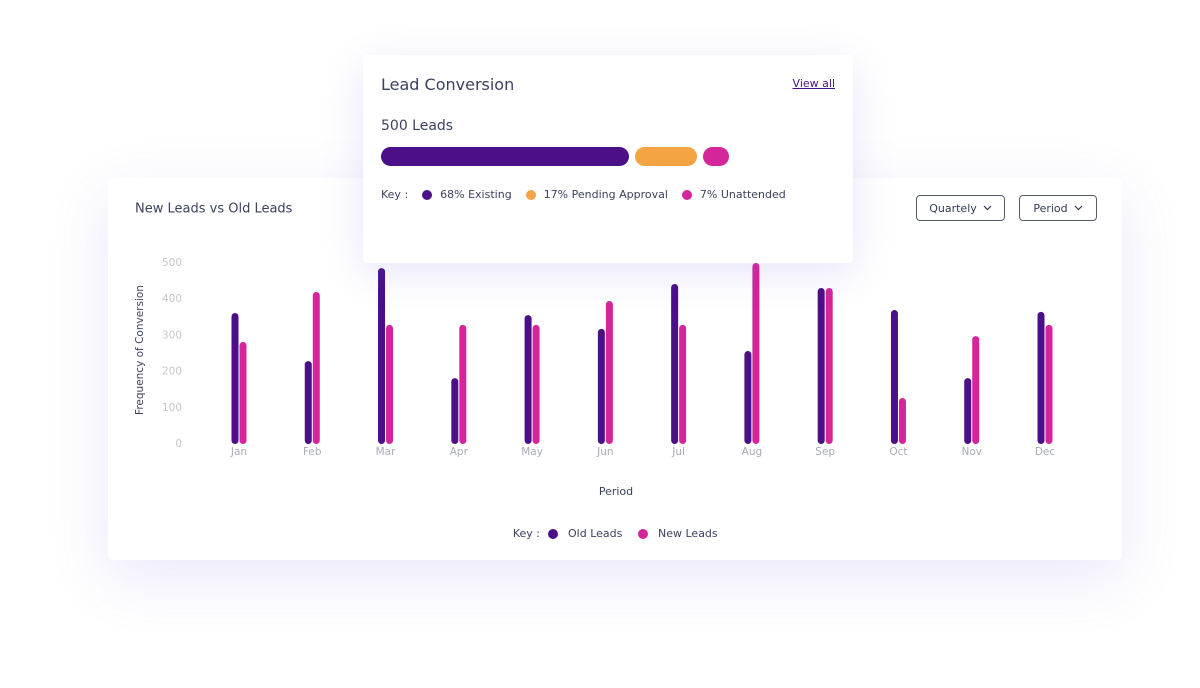  I want to click on y-tick-label: 300, so click(172, 335).